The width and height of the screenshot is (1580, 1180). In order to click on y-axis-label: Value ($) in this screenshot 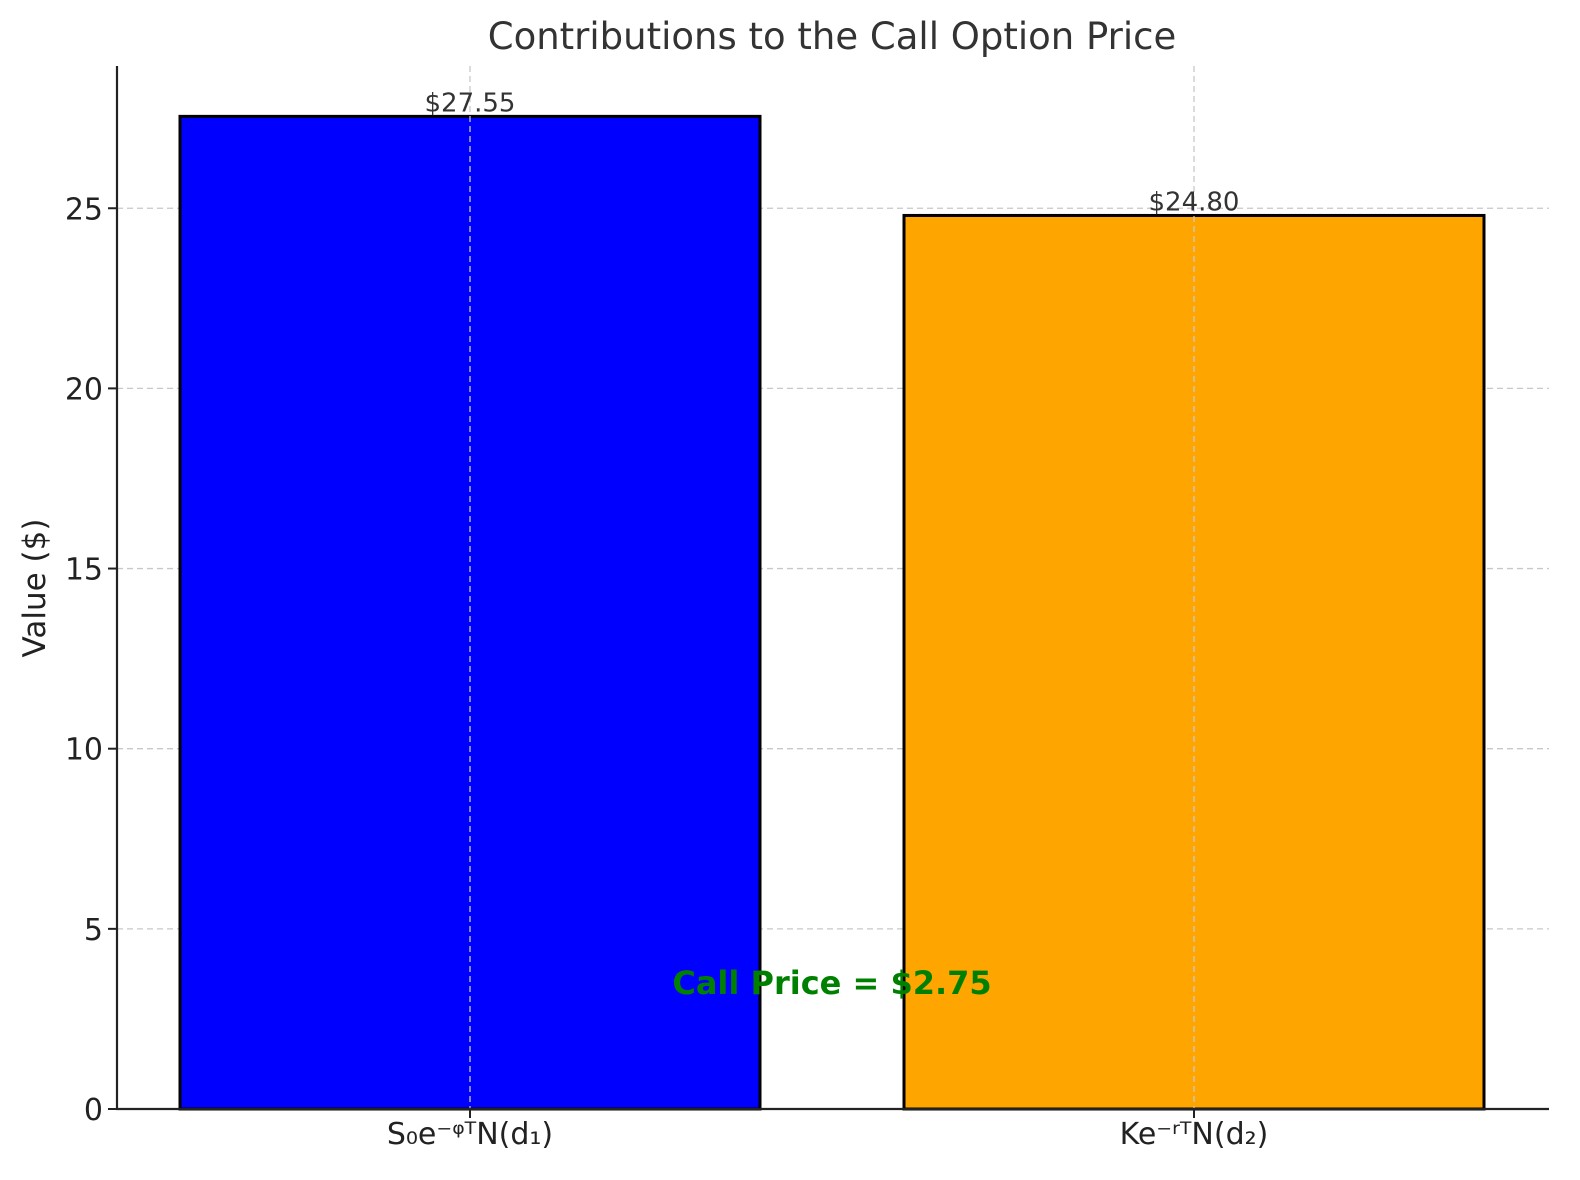, I will do `click(35, 588)`.